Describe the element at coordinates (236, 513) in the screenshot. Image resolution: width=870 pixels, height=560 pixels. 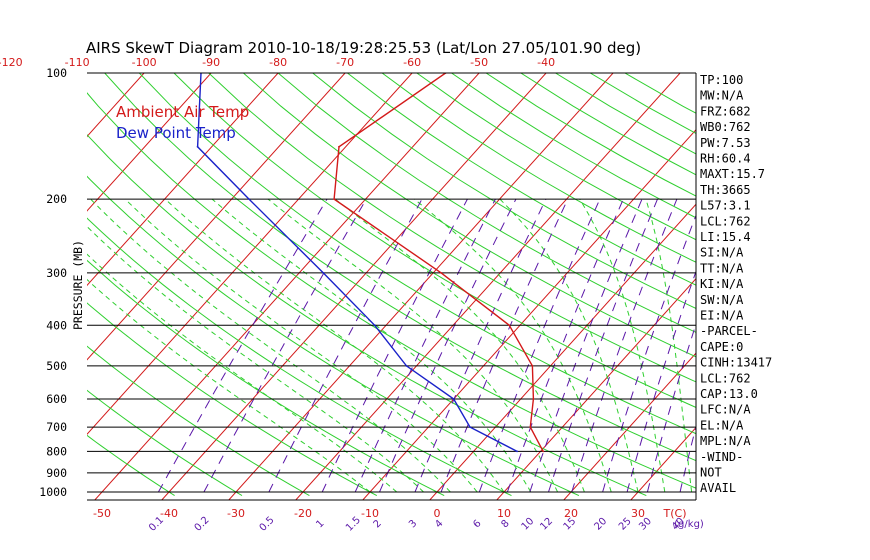
I see `bottom-temp-tick-label: -30` at that location.